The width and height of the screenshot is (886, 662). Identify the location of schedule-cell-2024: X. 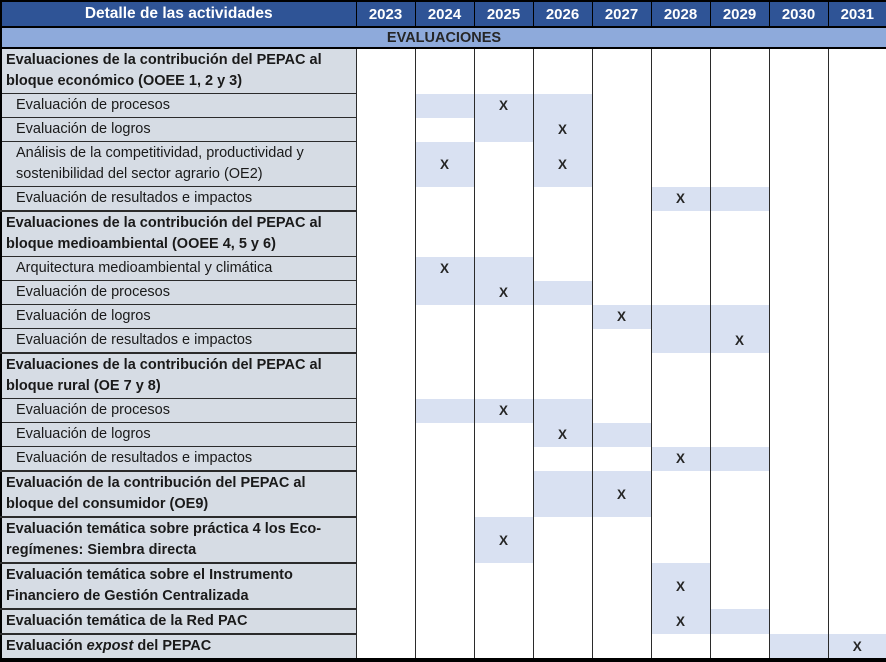
(444, 164).